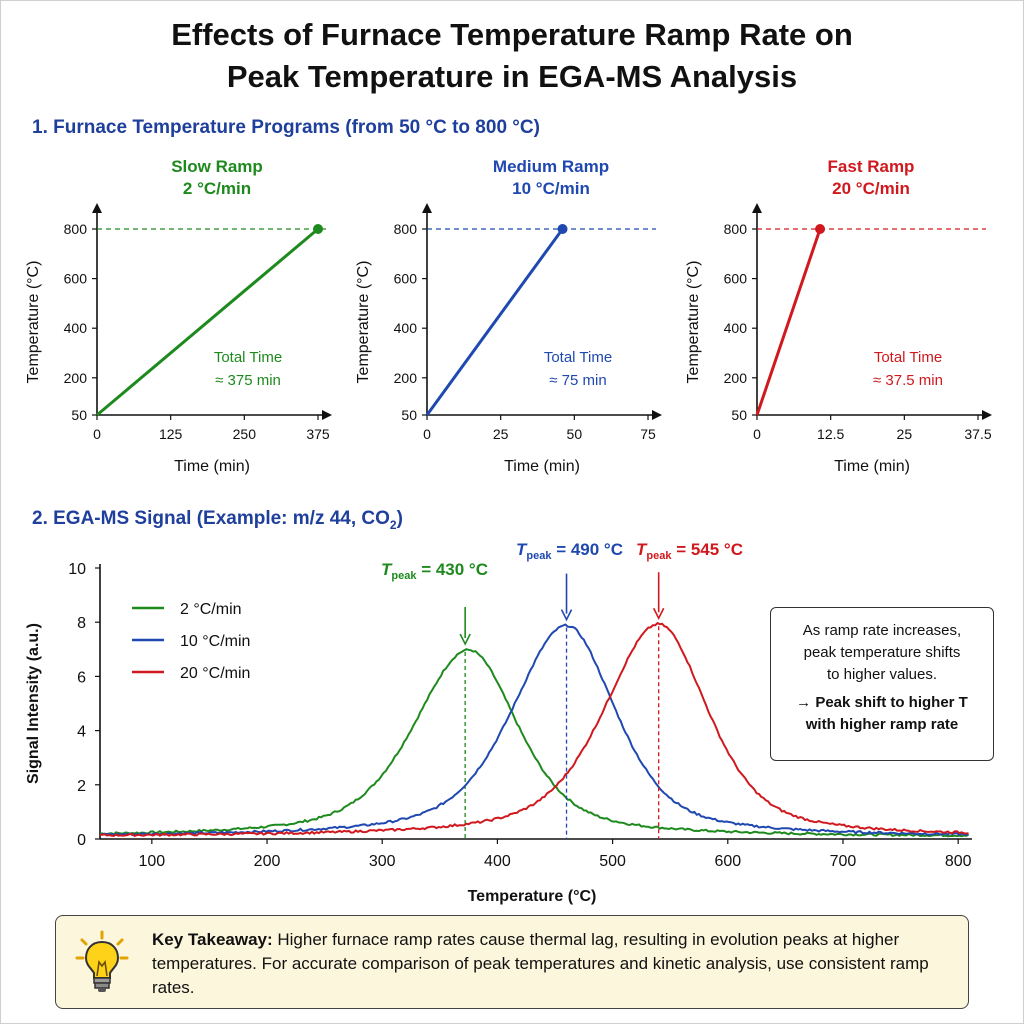 The height and width of the screenshot is (1024, 1024). I want to click on ramp-title-fast: Fast Ramp 20 °C/min, so click(871, 178).